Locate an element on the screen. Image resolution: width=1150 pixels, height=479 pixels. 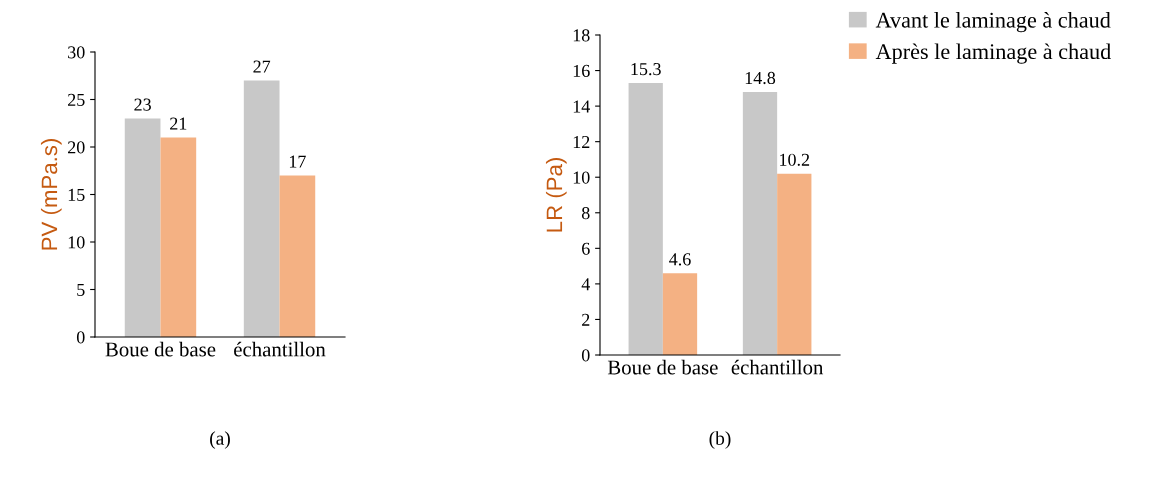
data-label: 27 is located at coordinates (262, 66).